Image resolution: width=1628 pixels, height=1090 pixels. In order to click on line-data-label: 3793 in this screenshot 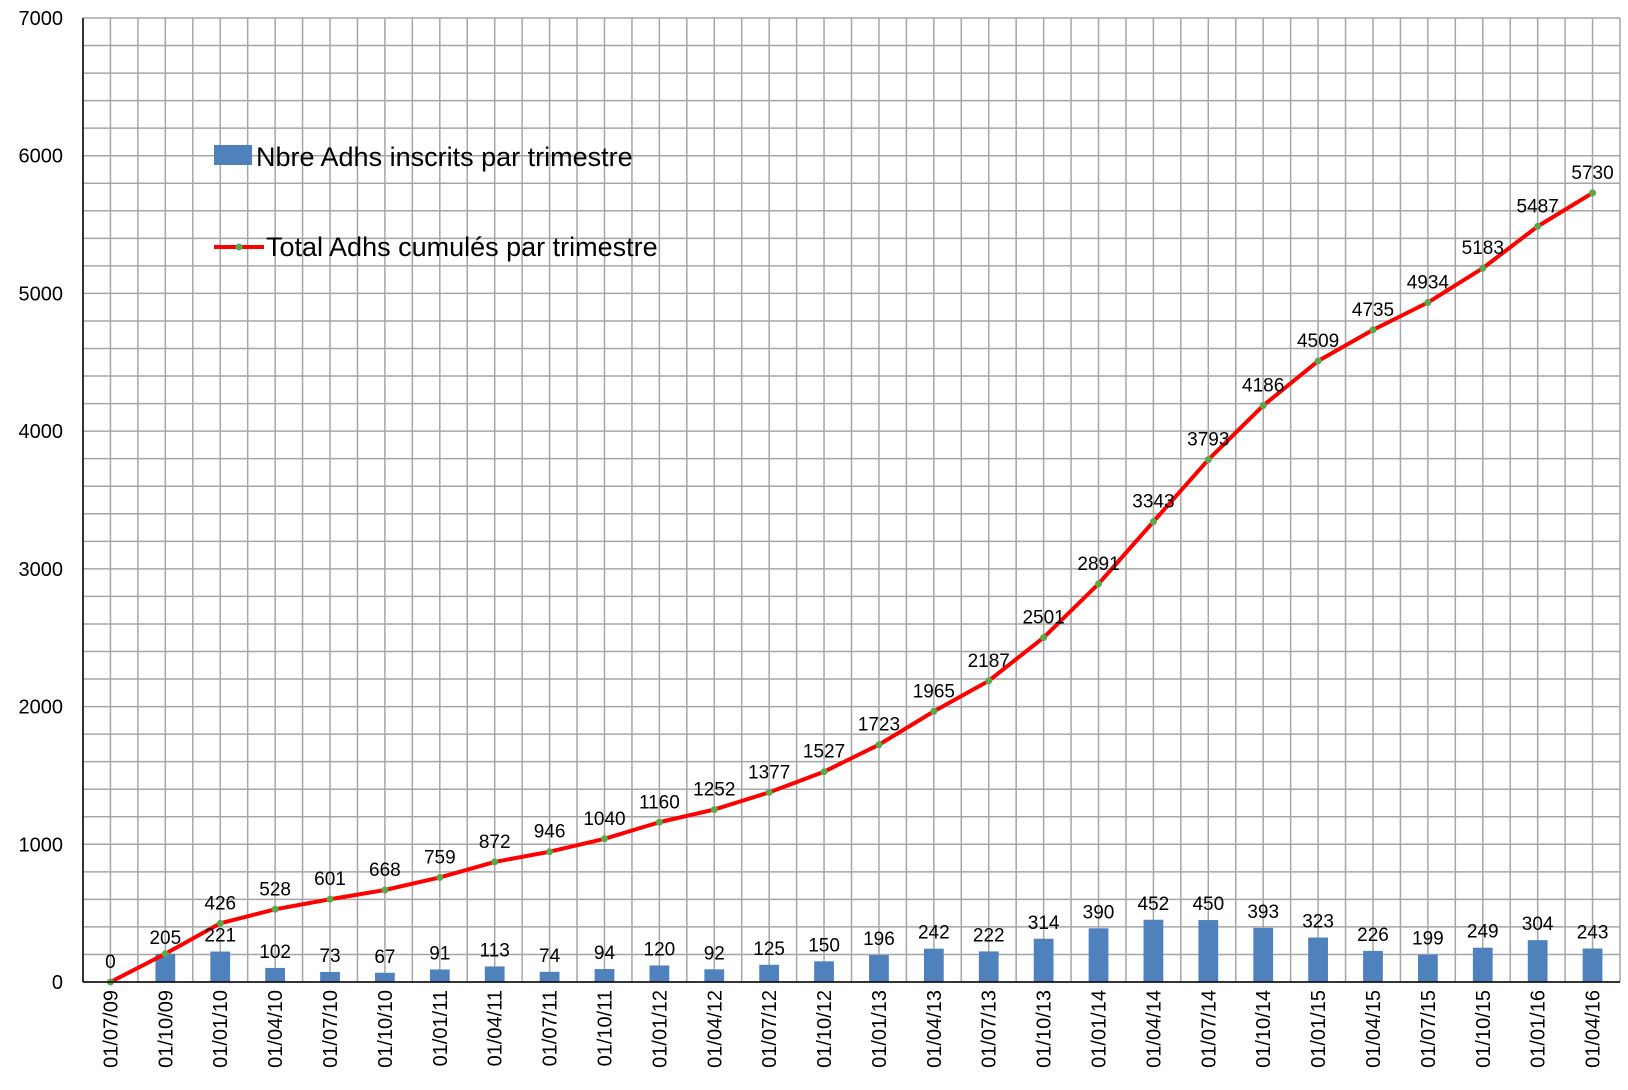, I will do `click(1208, 440)`.